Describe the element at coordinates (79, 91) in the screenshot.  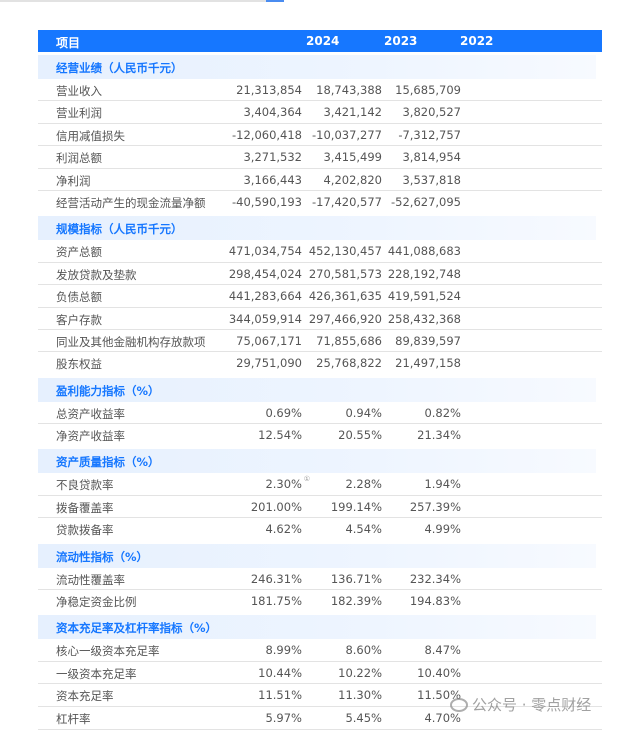
I see `row-label: 营业收入` at that location.